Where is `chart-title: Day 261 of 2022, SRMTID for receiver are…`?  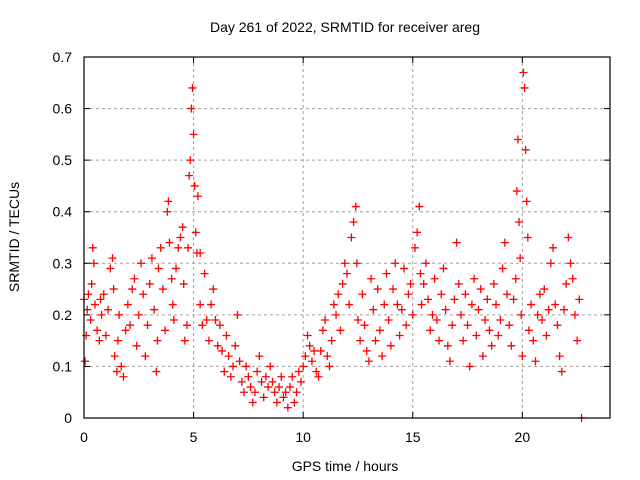 chart-title: Day 261 of 2022, SRMTID for receiver are… is located at coordinates (345, 27).